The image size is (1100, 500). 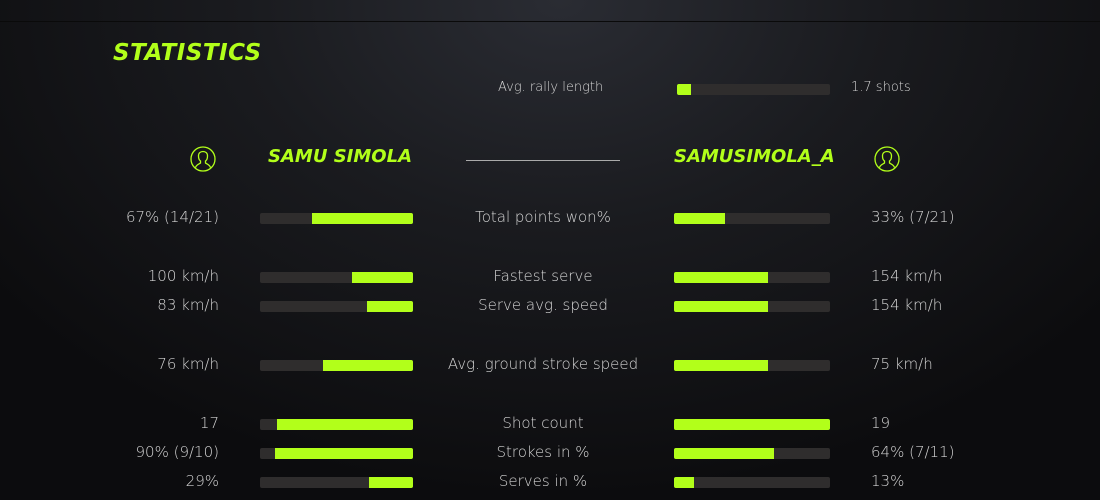 I want to click on player-left-name: SAMU SIMOLA, so click(x=340, y=156).